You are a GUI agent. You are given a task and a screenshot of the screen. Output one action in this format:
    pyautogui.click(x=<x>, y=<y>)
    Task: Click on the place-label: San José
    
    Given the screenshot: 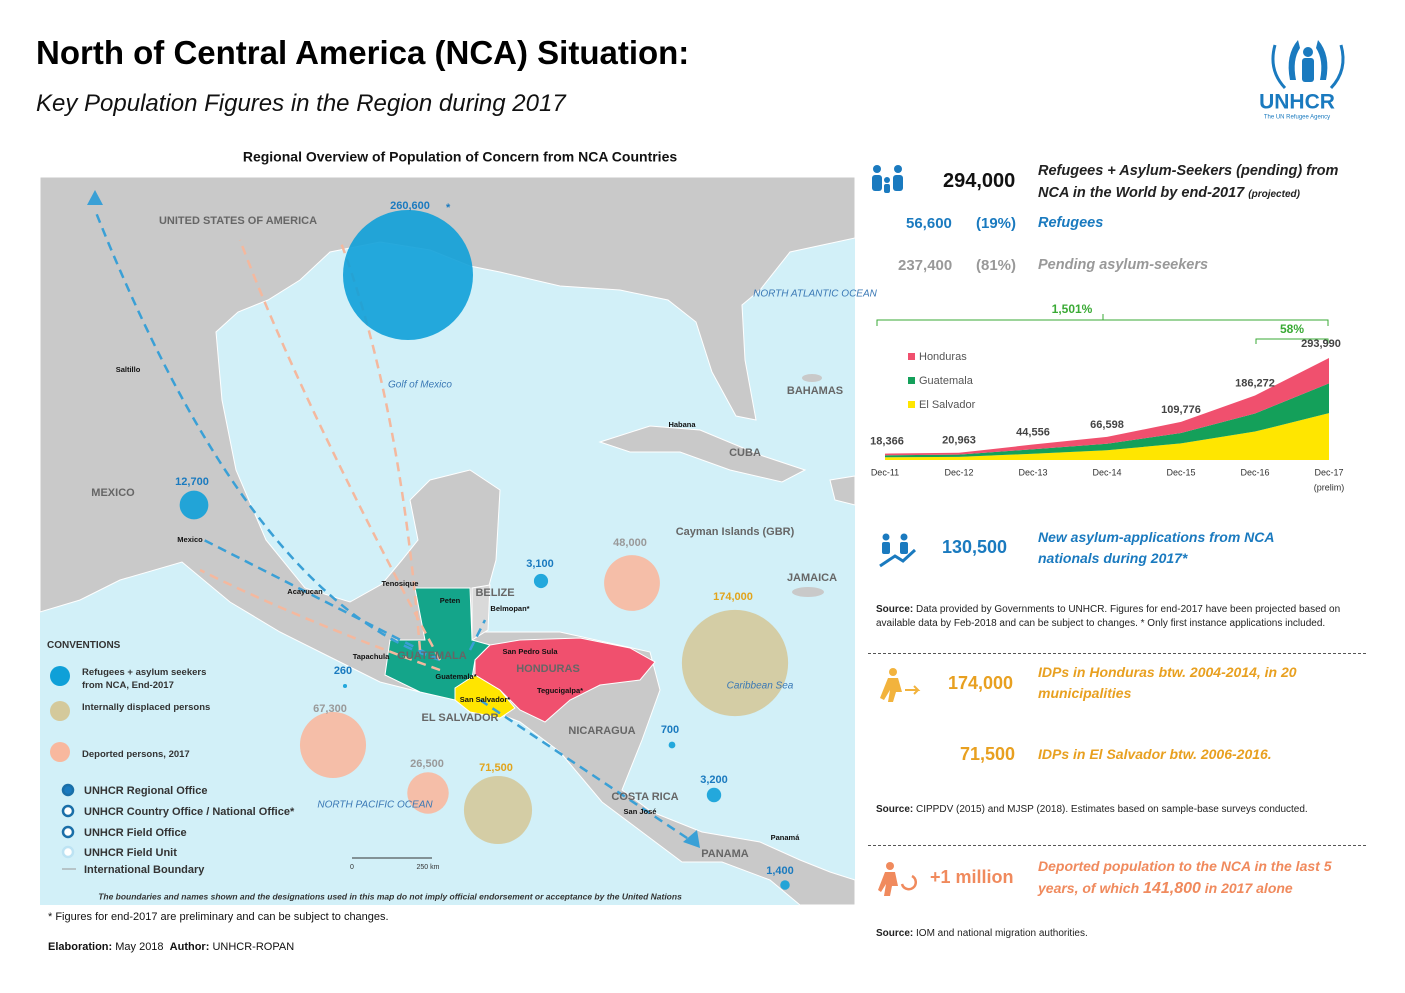 What is the action you would take?
    pyautogui.click(x=640, y=811)
    